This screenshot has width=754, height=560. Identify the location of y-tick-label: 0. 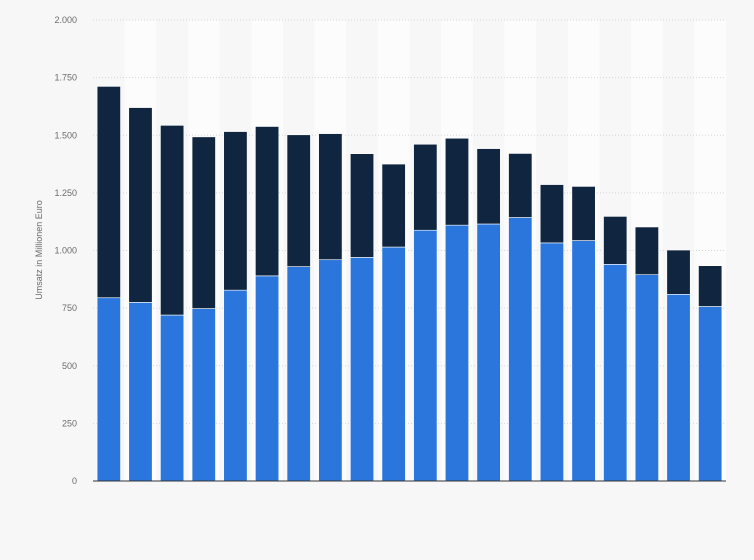
(74, 481).